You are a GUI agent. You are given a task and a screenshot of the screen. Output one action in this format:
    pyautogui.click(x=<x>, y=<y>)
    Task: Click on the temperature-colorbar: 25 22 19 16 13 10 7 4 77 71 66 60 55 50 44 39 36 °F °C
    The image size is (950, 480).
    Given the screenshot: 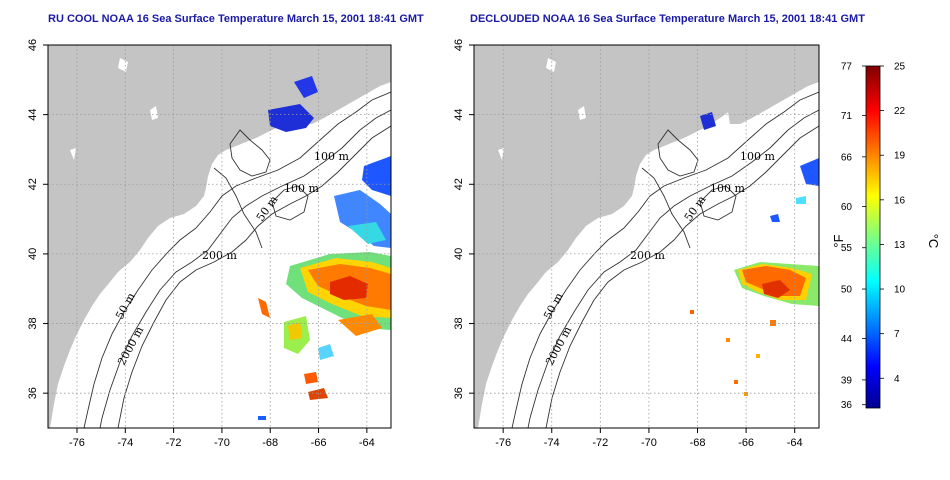 What is the action you would take?
    pyautogui.click(x=886, y=237)
    